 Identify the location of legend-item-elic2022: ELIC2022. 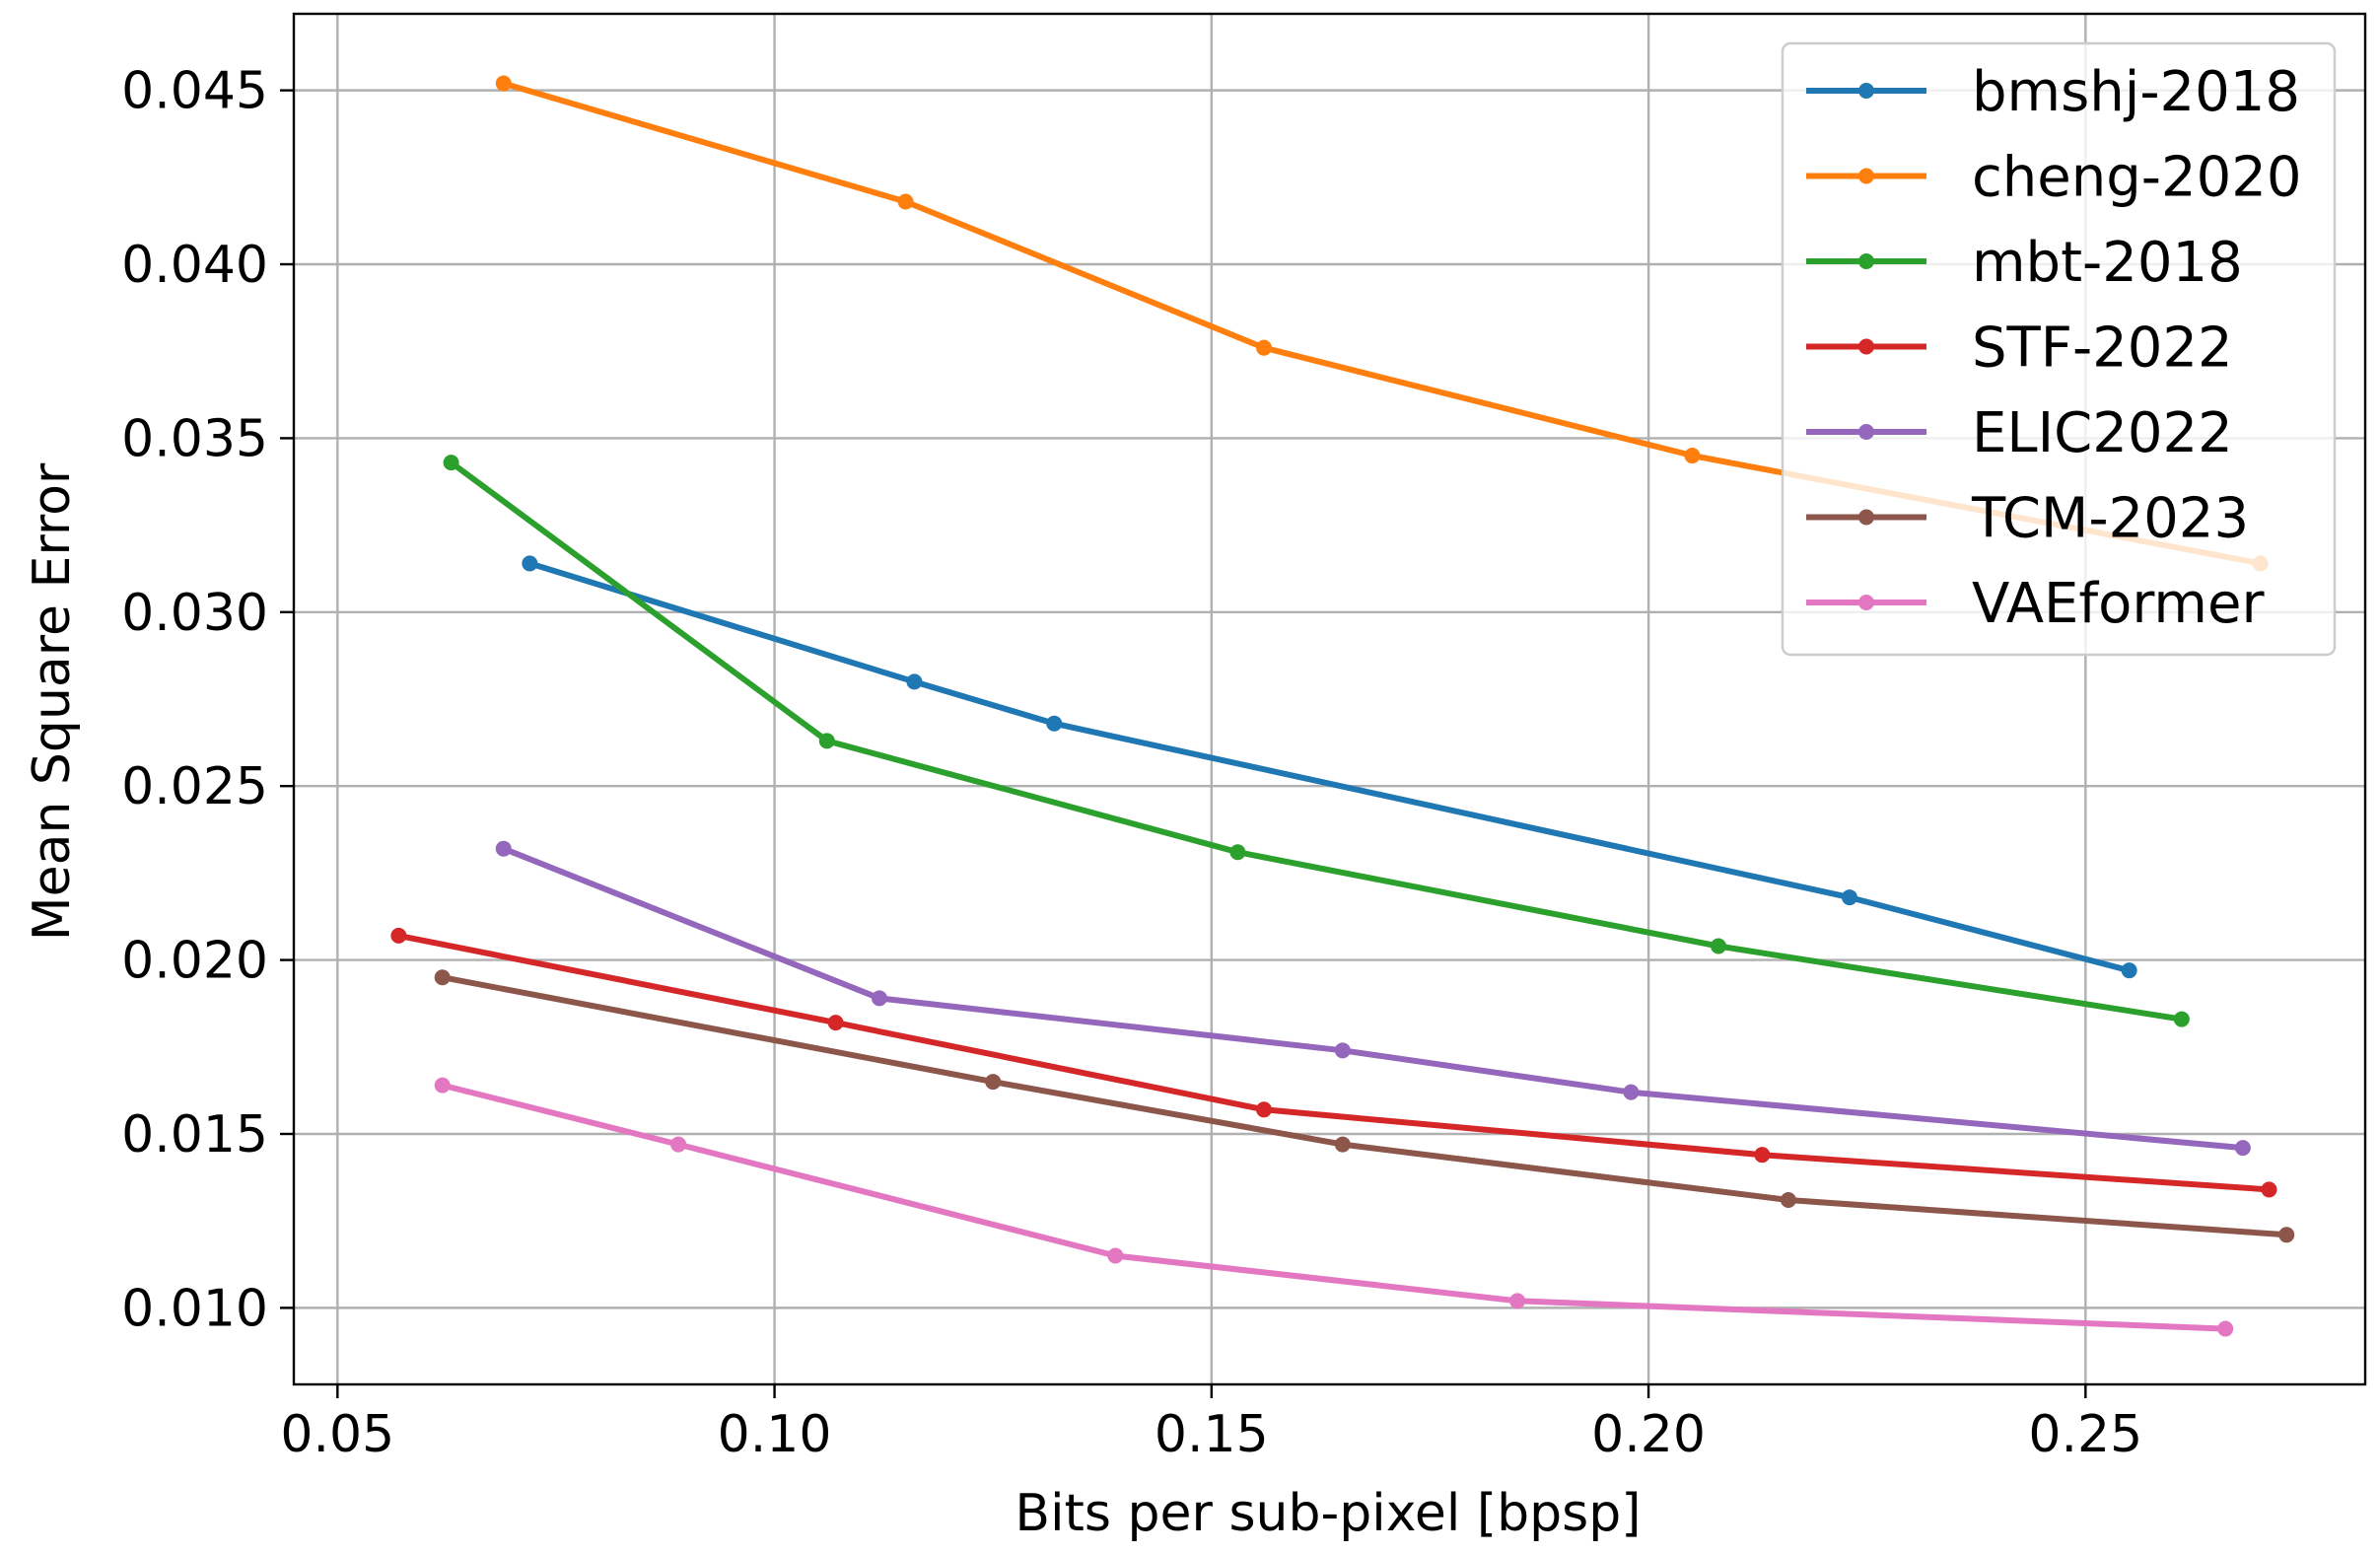
(2019, 433).